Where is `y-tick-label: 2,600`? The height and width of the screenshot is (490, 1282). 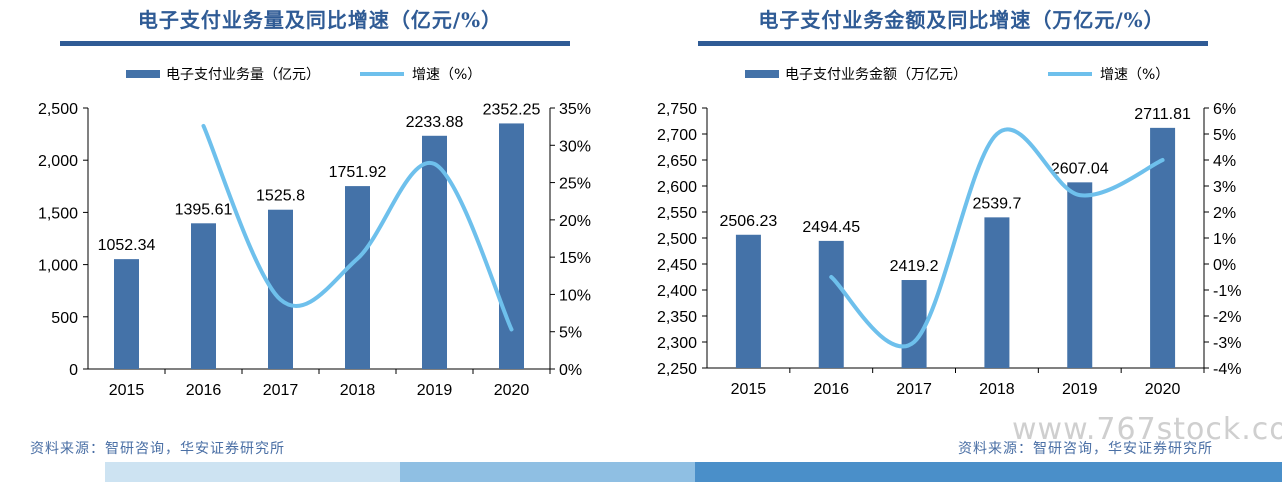 y-tick-label: 2,600 is located at coordinates (677, 187).